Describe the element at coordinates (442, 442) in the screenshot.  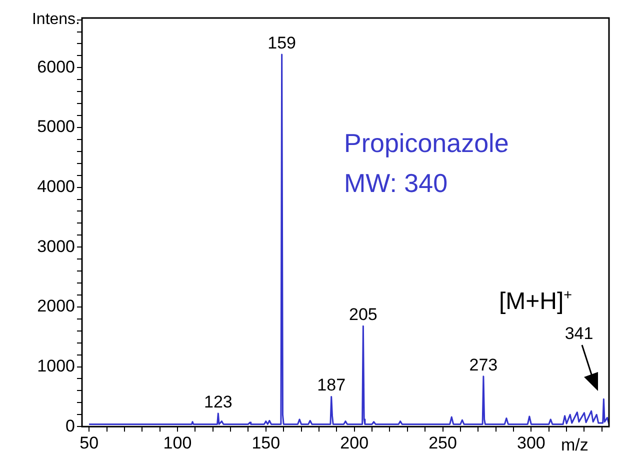
I see `x-tick-label: 250` at that location.